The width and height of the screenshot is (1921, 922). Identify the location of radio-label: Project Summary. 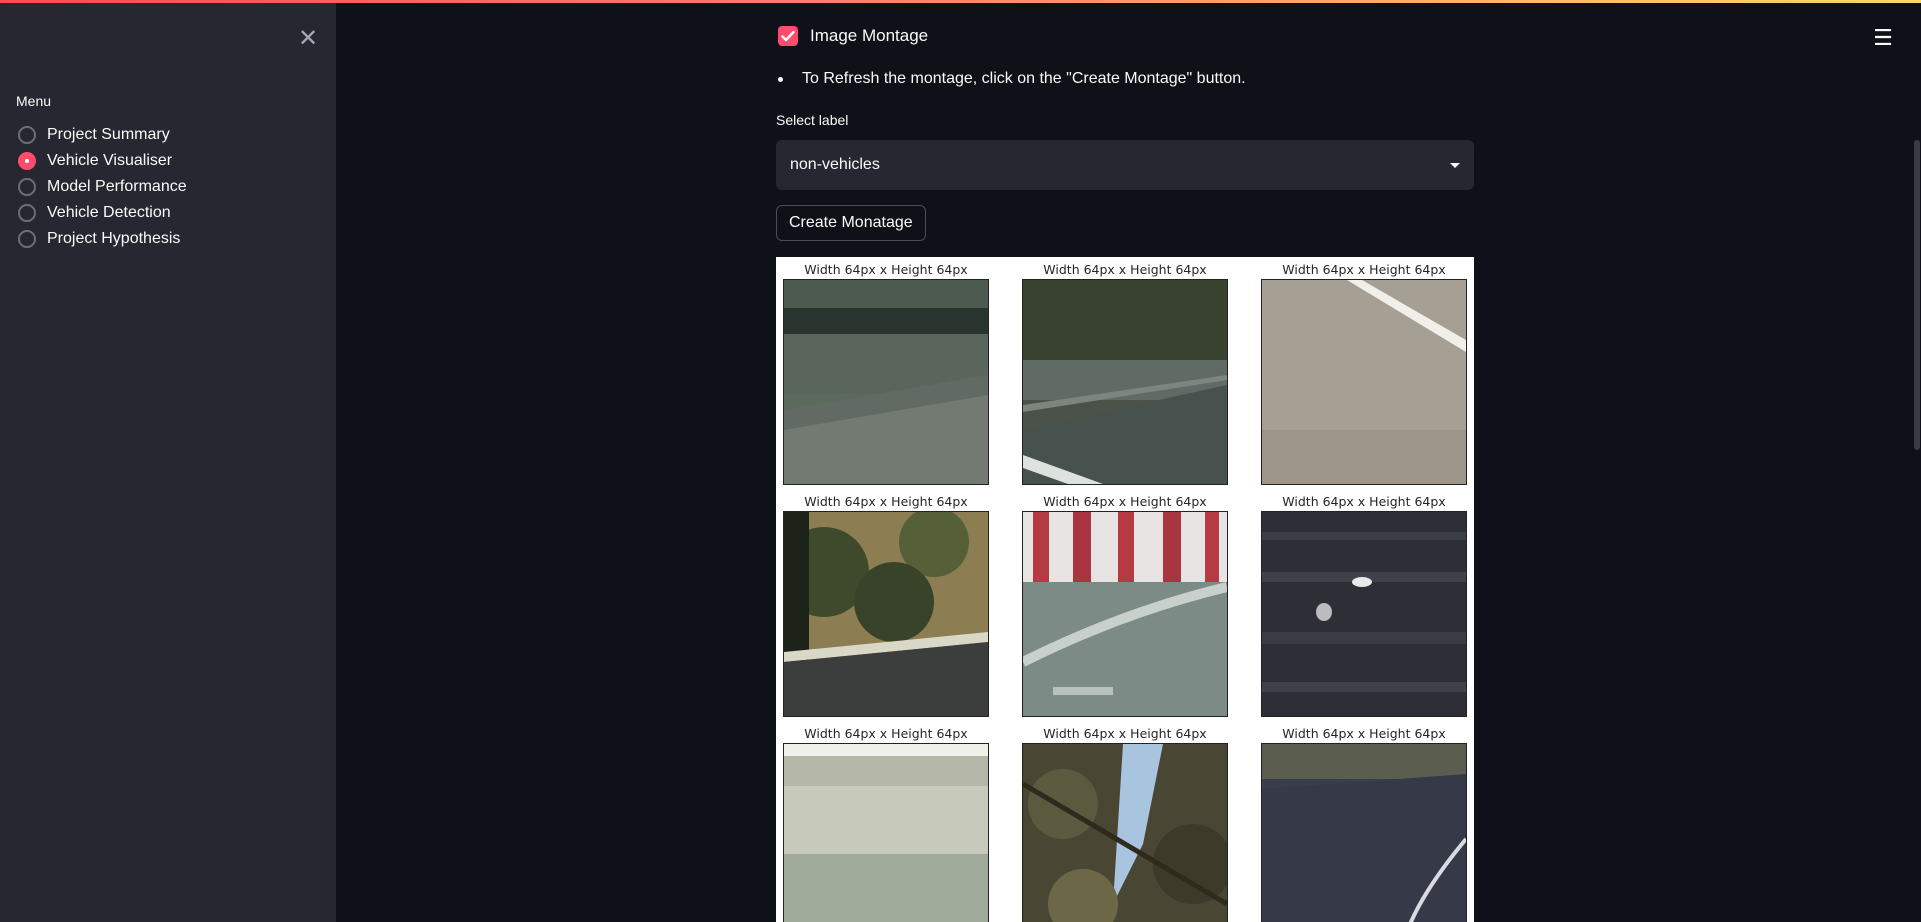
(108, 134).